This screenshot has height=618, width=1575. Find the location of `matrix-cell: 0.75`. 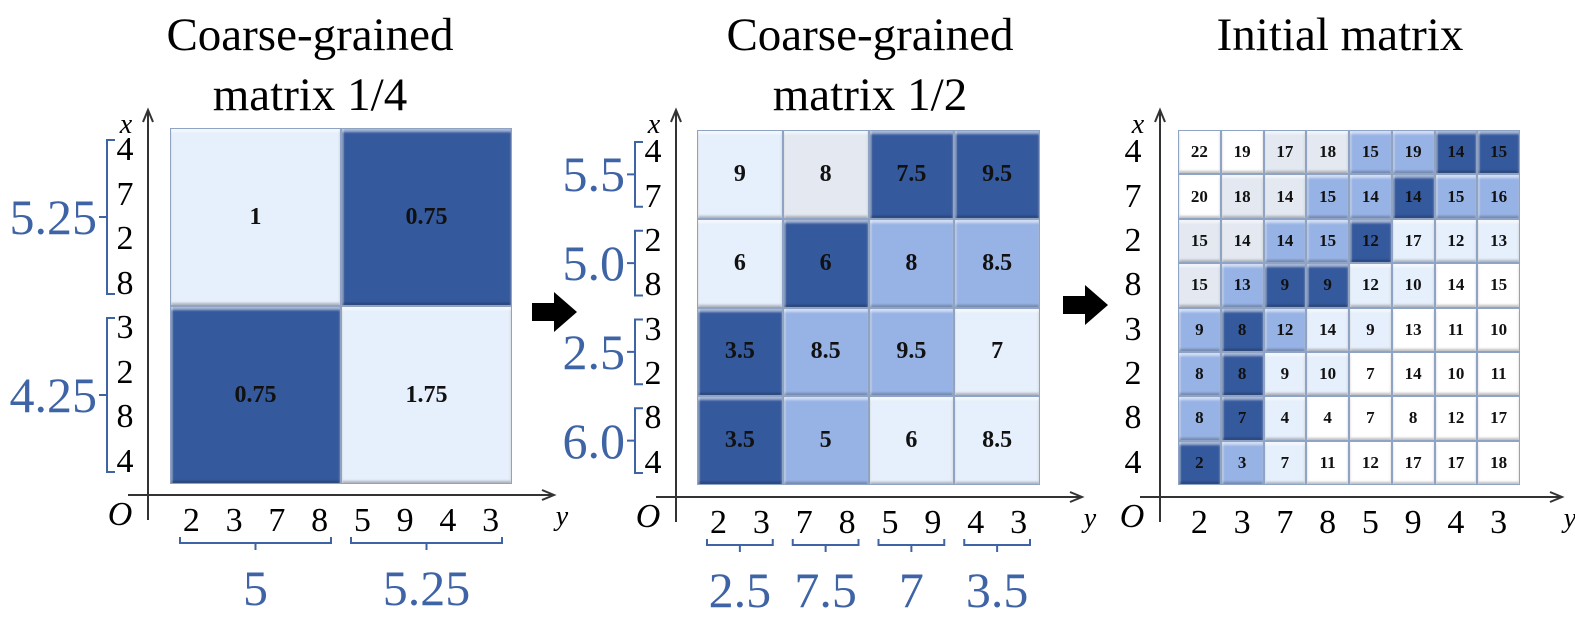

matrix-cell: 0.75 is located at coordinates (255, 395).